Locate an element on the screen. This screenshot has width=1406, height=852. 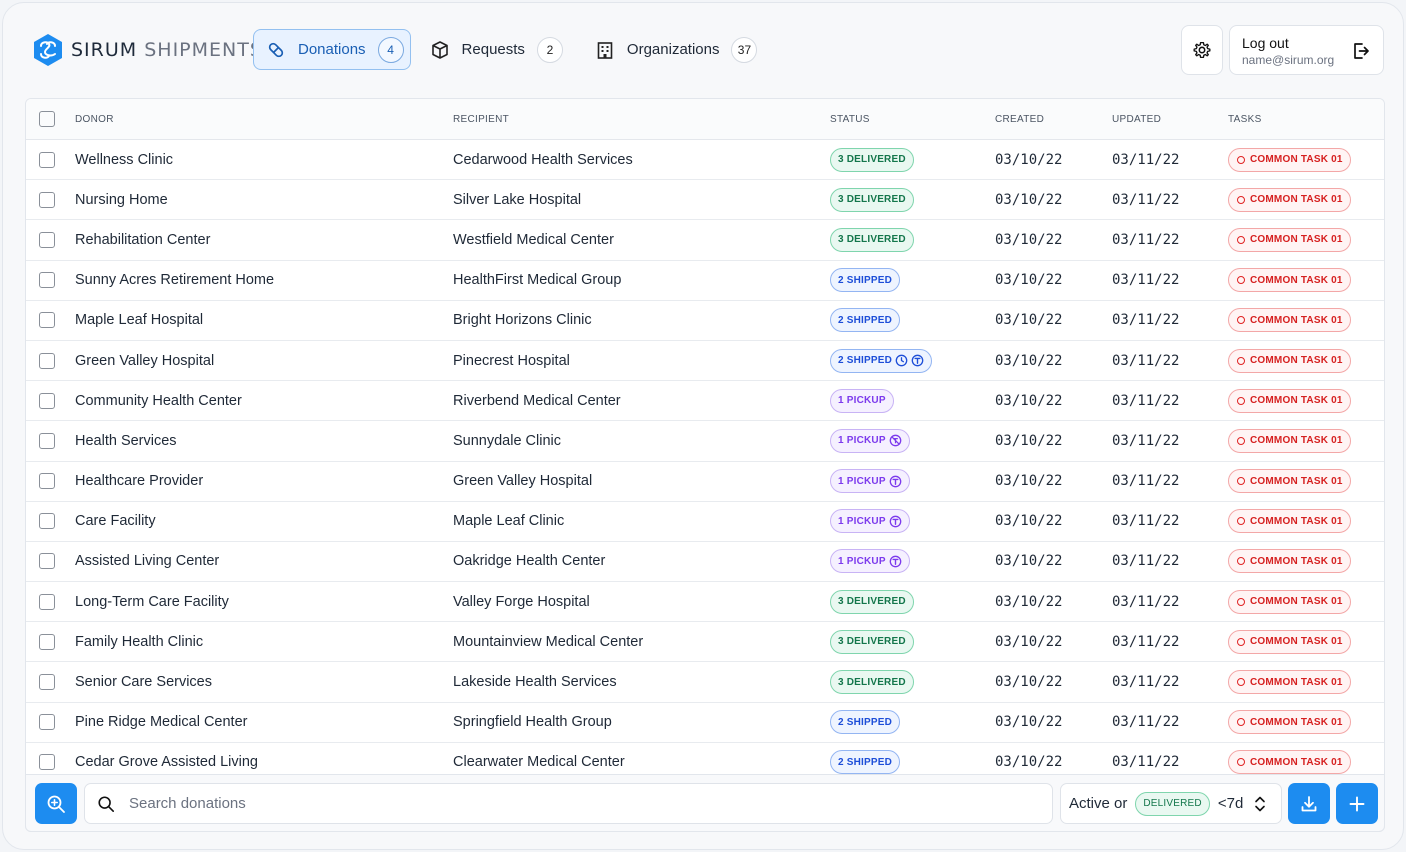
recipient-name: Sunnydale Clinic is located at coordinates (507, 440).